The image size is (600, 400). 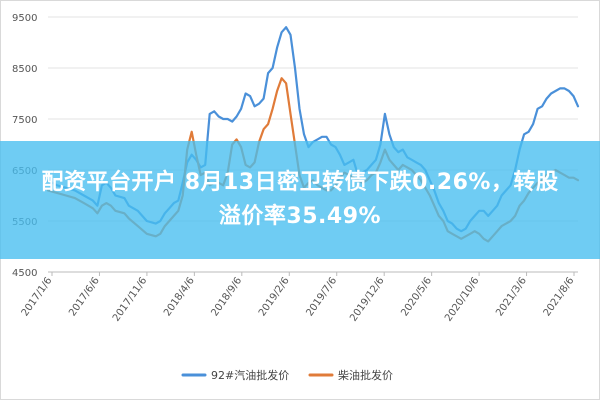 What do you see at coordinates (24, 69) in the screenshot?
I see `y-tick-label: 8500` at bounding box center [24, 69].